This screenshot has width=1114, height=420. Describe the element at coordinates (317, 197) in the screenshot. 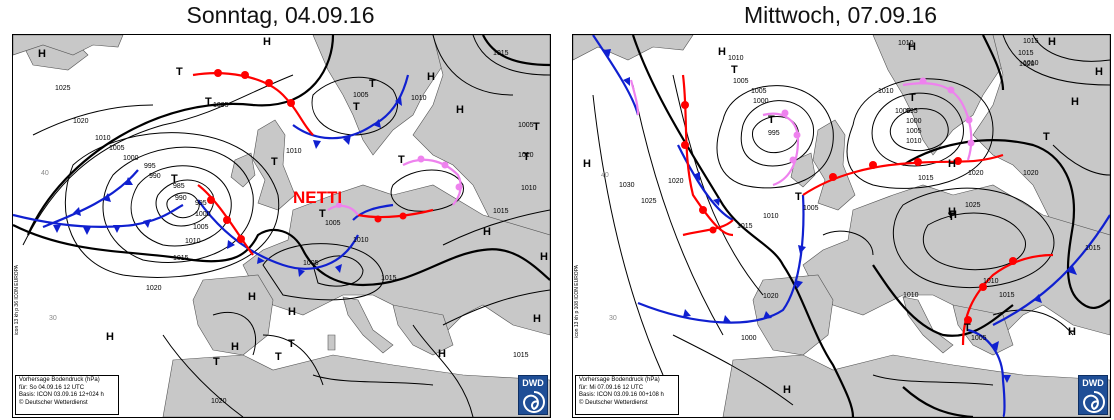

I see `storm-name-label: NETTI` at that location.